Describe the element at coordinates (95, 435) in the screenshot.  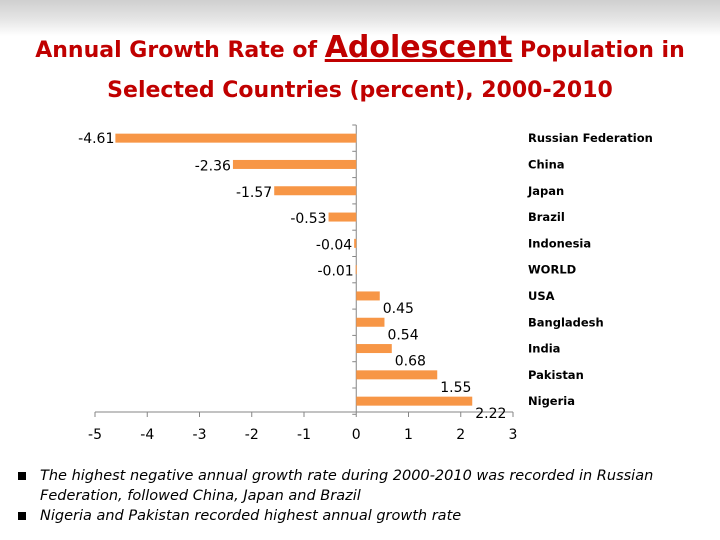
I see `x-tick-label: -5` at that location.